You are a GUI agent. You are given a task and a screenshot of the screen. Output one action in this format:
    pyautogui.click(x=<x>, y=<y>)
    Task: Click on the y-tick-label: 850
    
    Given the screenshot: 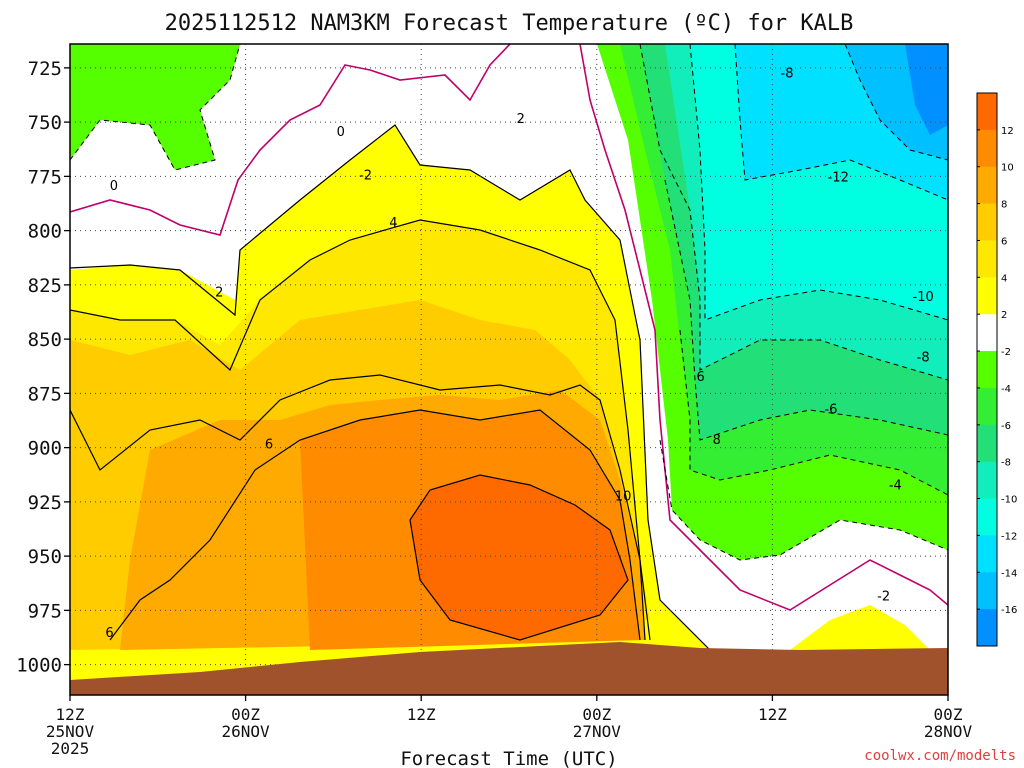 What is the action you would take?
    pyautogui.click(x=45, y=340)
    